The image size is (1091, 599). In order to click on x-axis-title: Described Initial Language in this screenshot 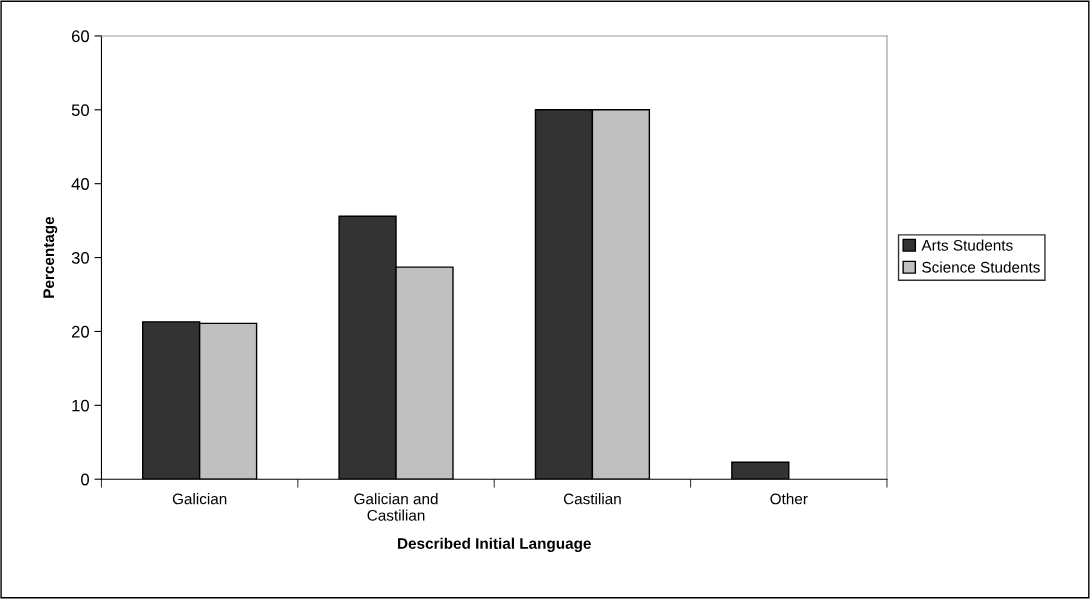, I will do `click(494, 544)`.